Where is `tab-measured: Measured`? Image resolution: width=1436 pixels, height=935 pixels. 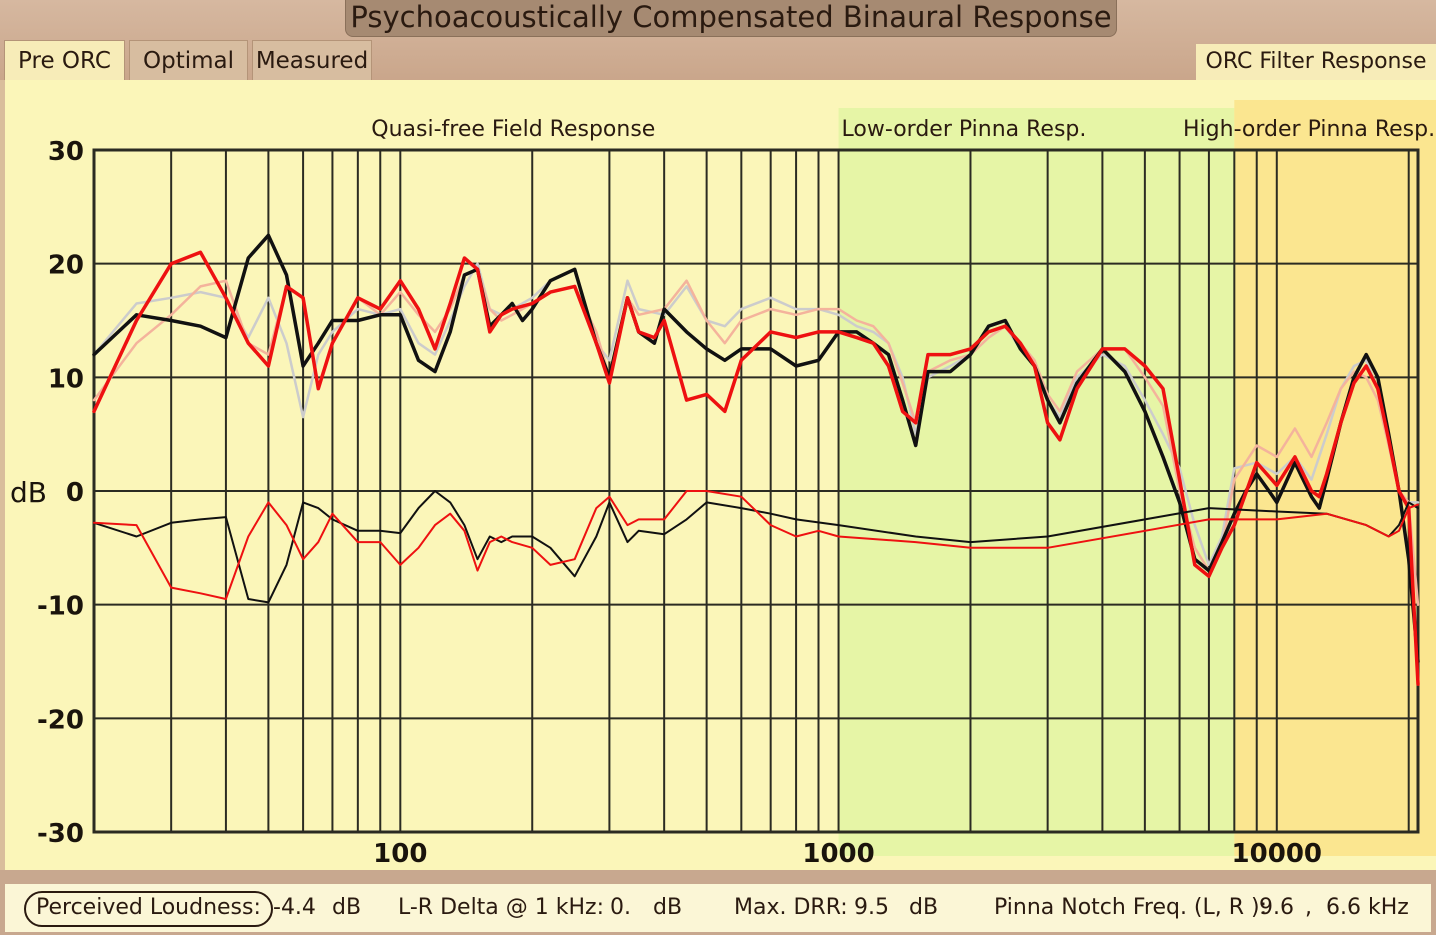 tab-measured: Measured is located at coordinates (312, 60).